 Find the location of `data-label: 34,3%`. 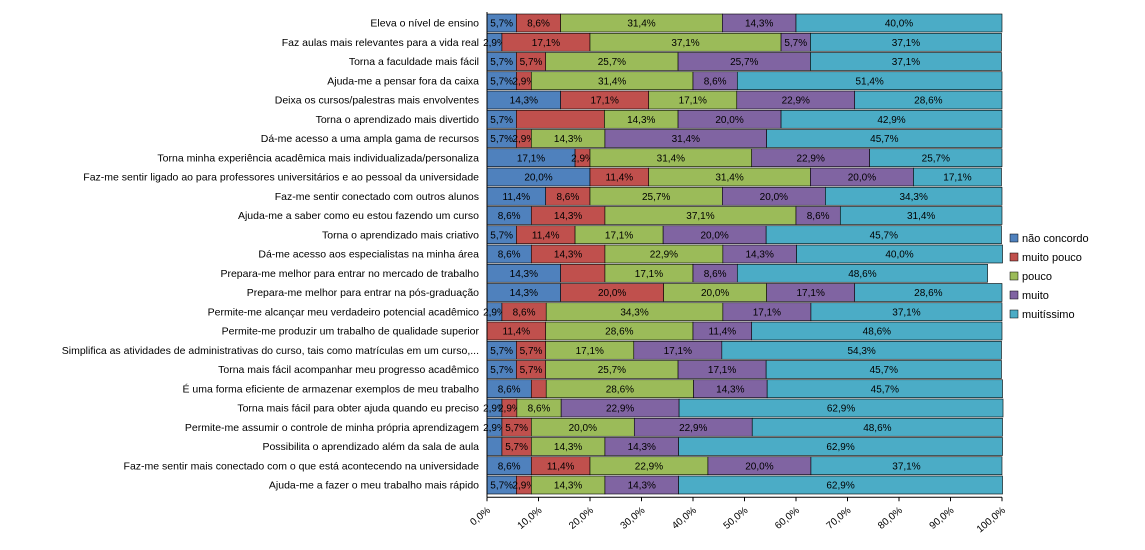

data-label: 34,3% is located at coordinates (634, 312).